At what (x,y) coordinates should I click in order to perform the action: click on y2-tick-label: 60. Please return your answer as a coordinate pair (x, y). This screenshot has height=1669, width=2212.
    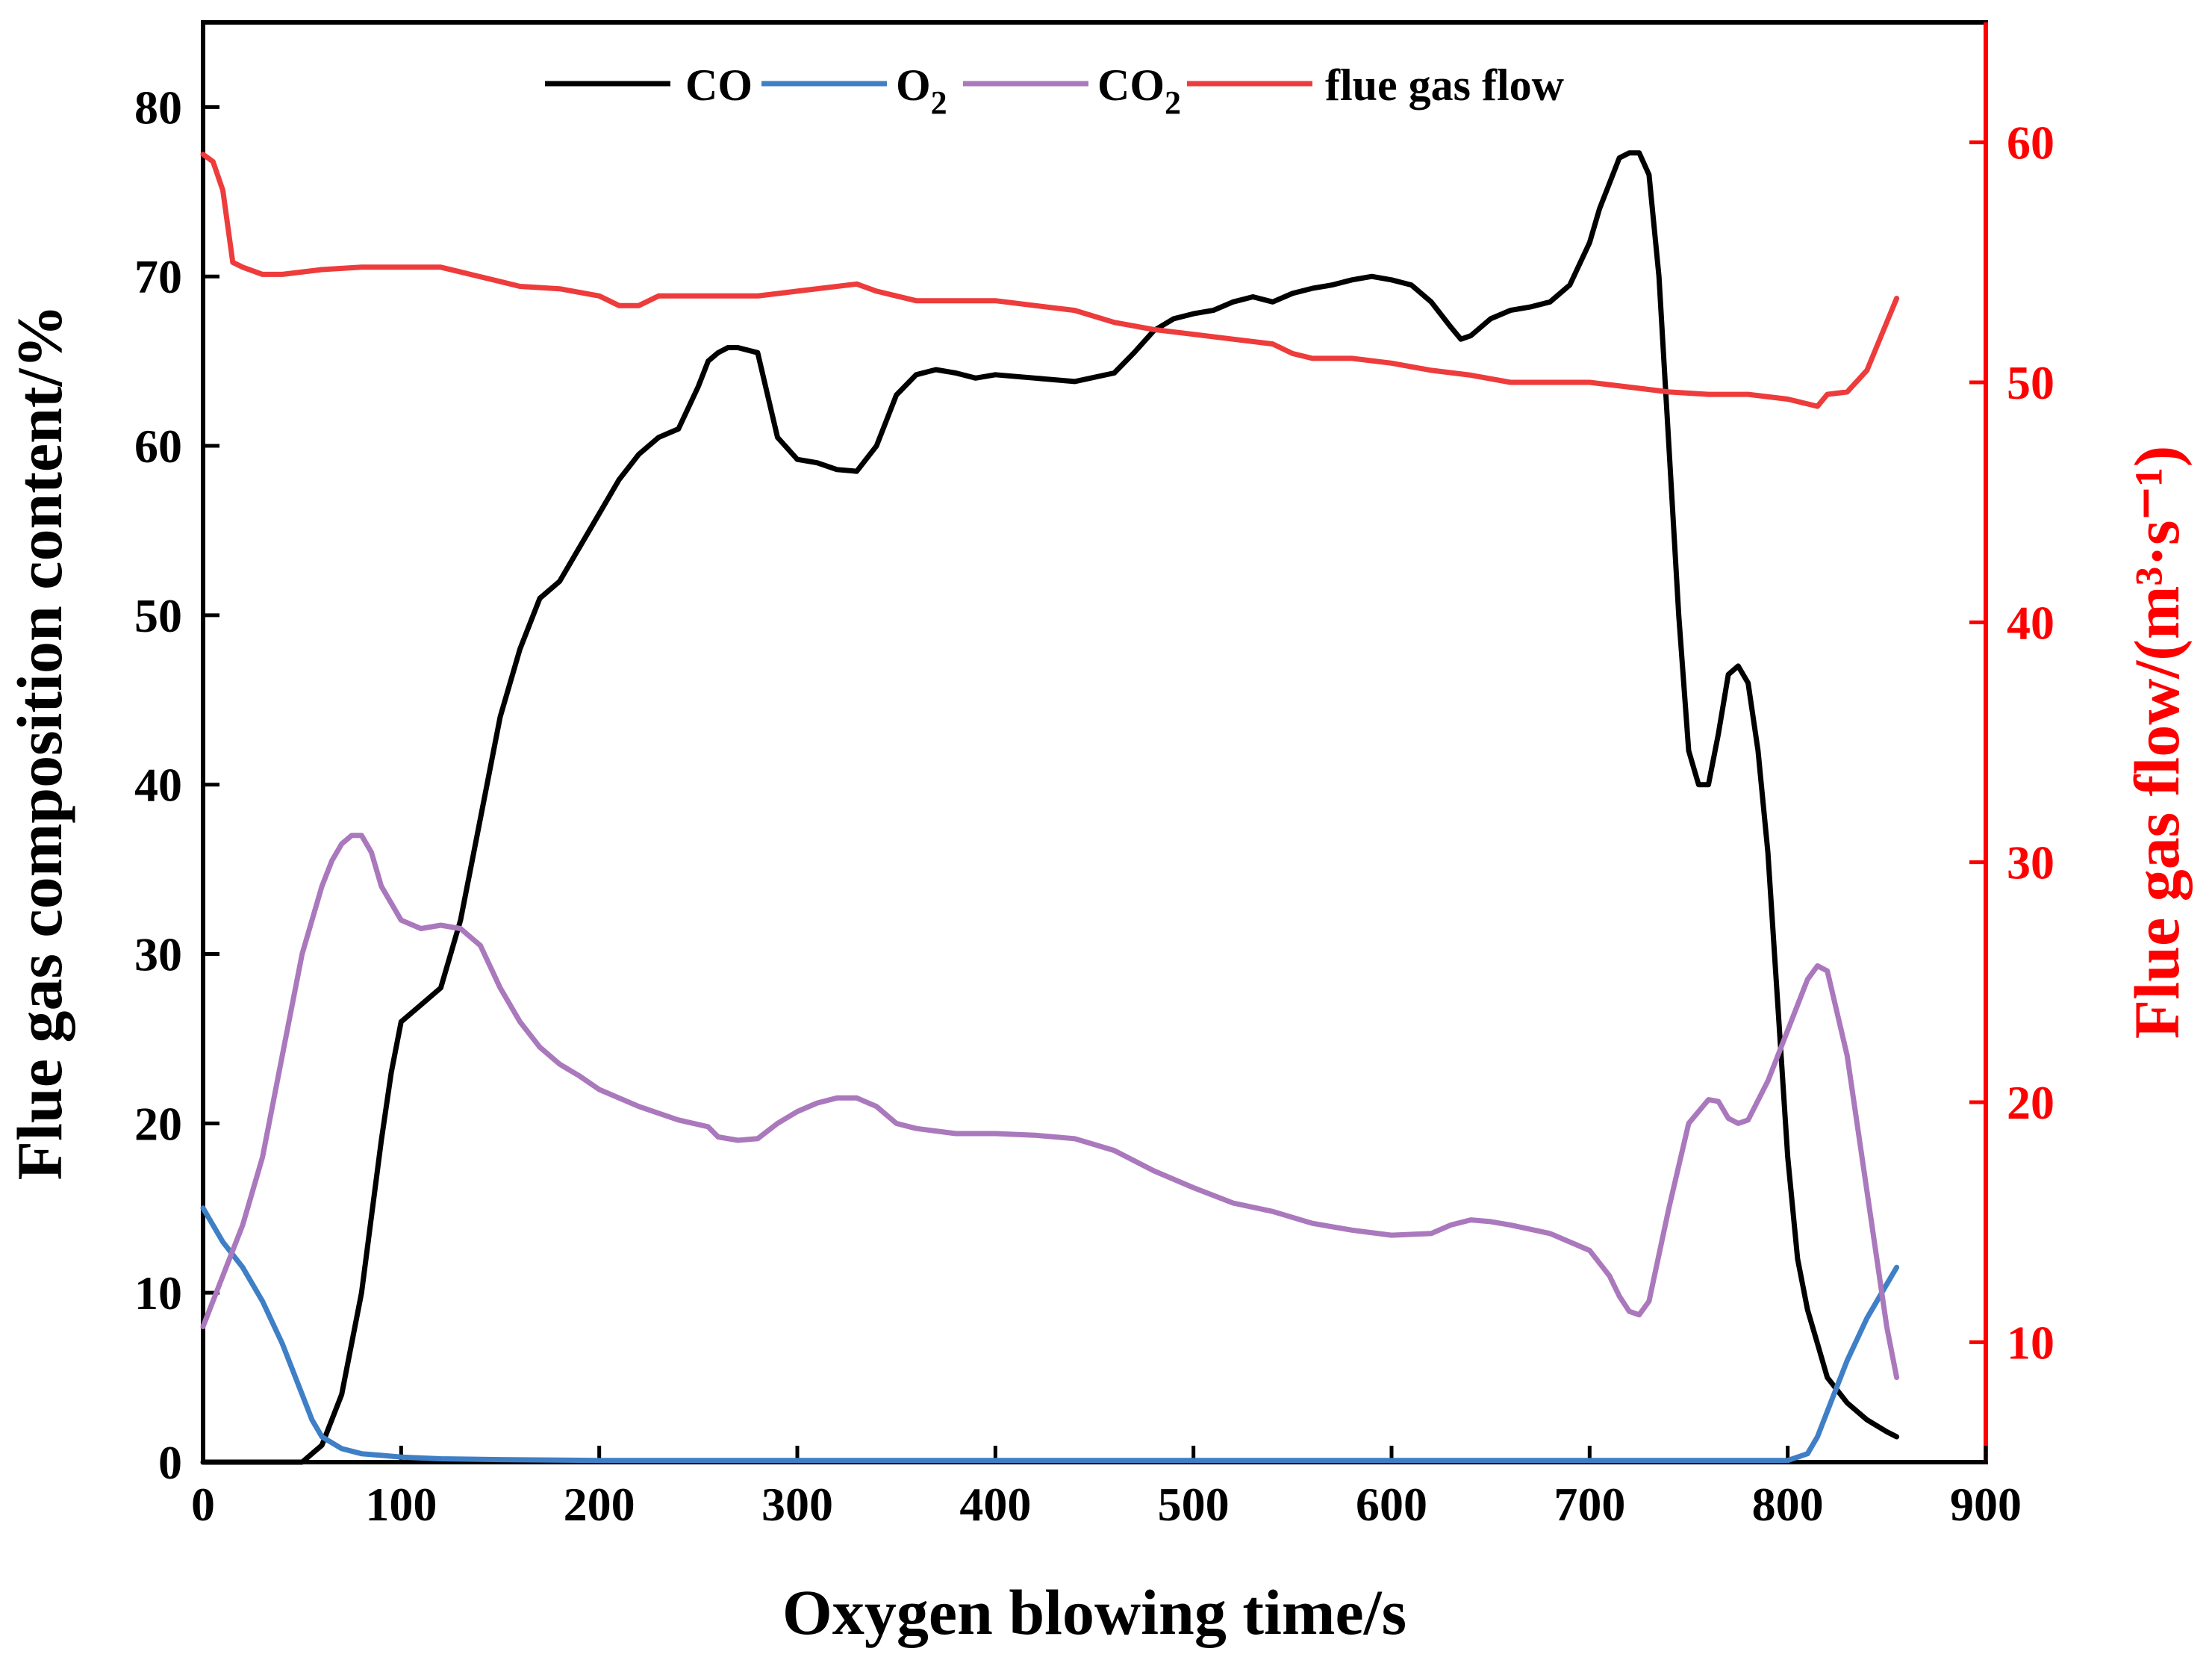
    Looking at the image, I should click on (2030, 143).